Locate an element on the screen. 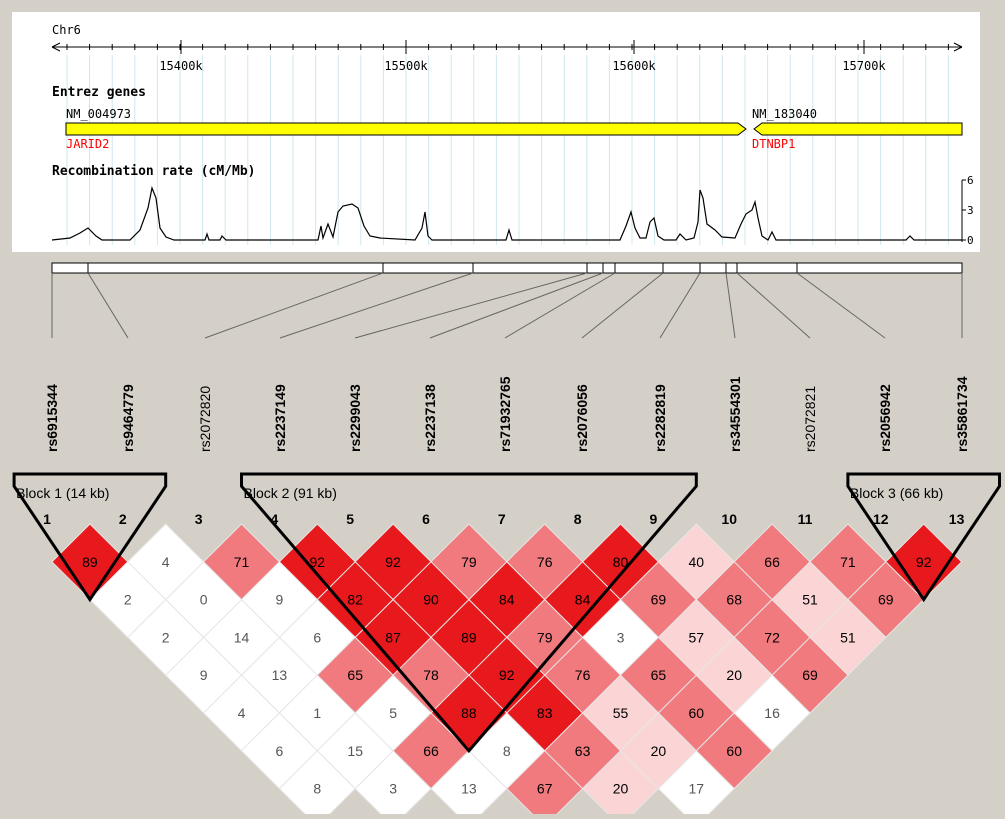 This screenshot has width=1005, height=819. snp-label: rs2299043 is located at coordinates (355, 418).